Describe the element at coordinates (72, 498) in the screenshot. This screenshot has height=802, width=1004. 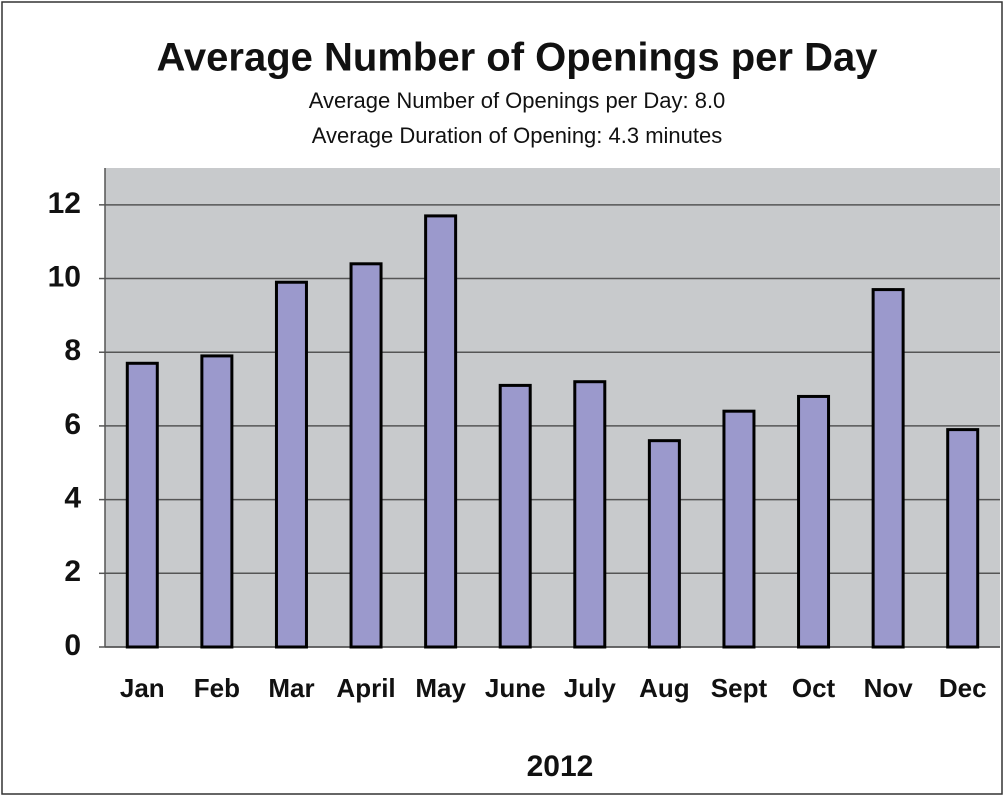
I see `y-tick-label: 4` at that location.